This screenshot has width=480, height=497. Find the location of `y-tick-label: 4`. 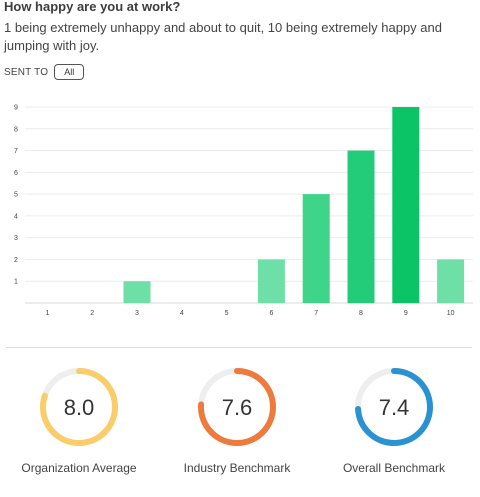

y-tick-label: 4 is located at coordinates (16, 216).